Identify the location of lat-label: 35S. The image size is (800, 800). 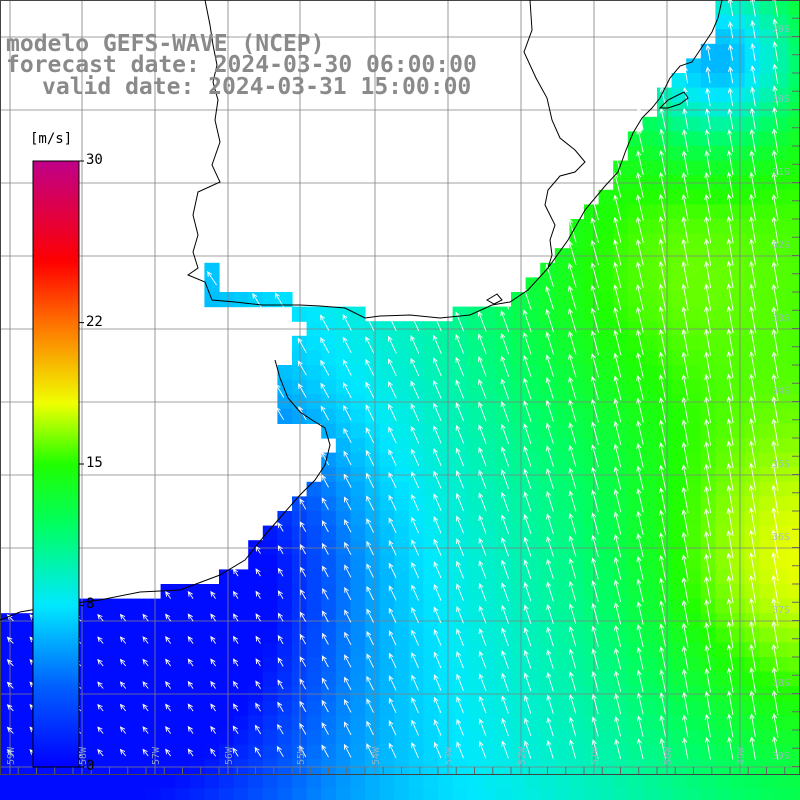
(781, 464).